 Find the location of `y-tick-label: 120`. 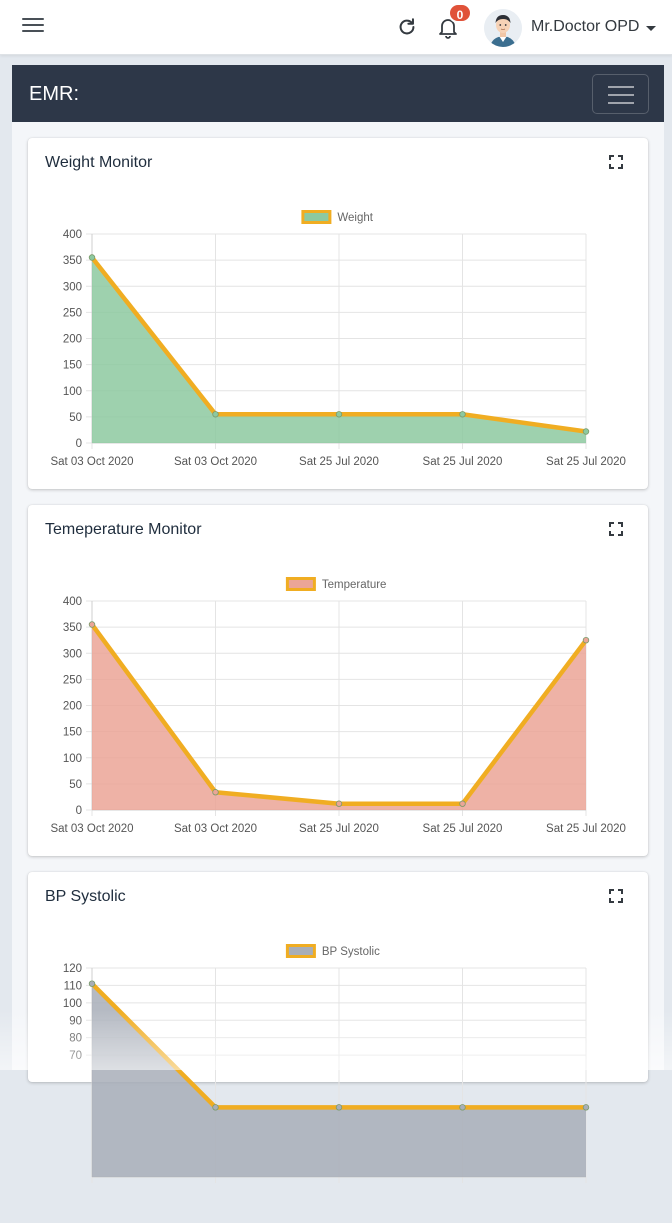

y-tick-label: 120 is located at coordinates (72, 969).